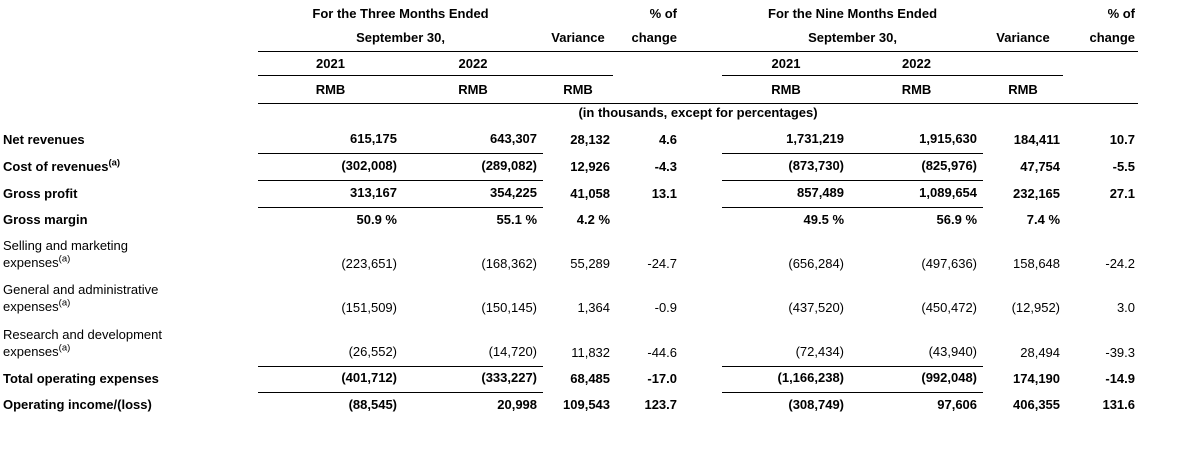  Describe the element at coordinates (786, 194) in the screenshot. I see `value-cell: 857,489` at that location.